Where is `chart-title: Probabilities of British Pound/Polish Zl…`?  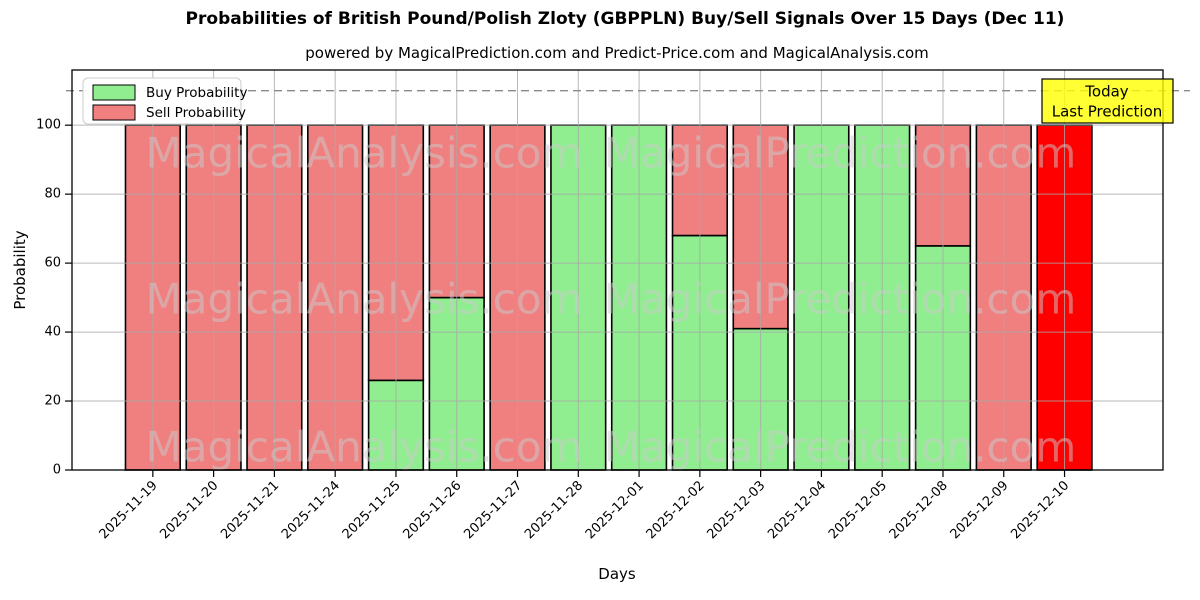 chart-title: Probabilities of British Pound/Polish Zl… is located at coordinates (625, 19).